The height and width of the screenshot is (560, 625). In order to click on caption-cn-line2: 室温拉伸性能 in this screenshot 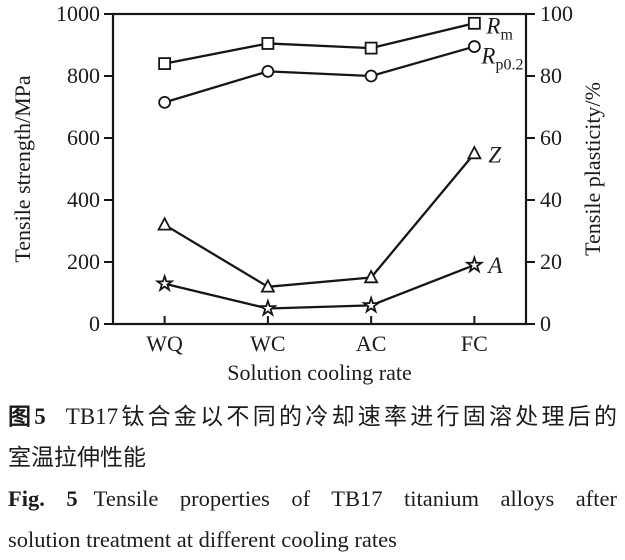, I will do `click(77, 457)`.